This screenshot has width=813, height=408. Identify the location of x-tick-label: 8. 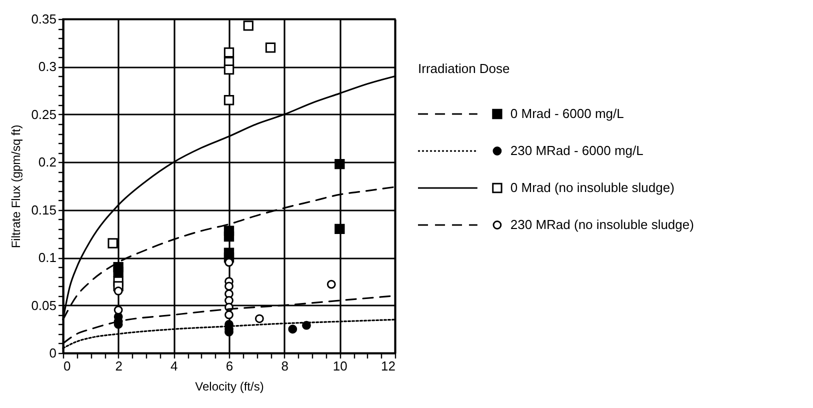
(284, 366).